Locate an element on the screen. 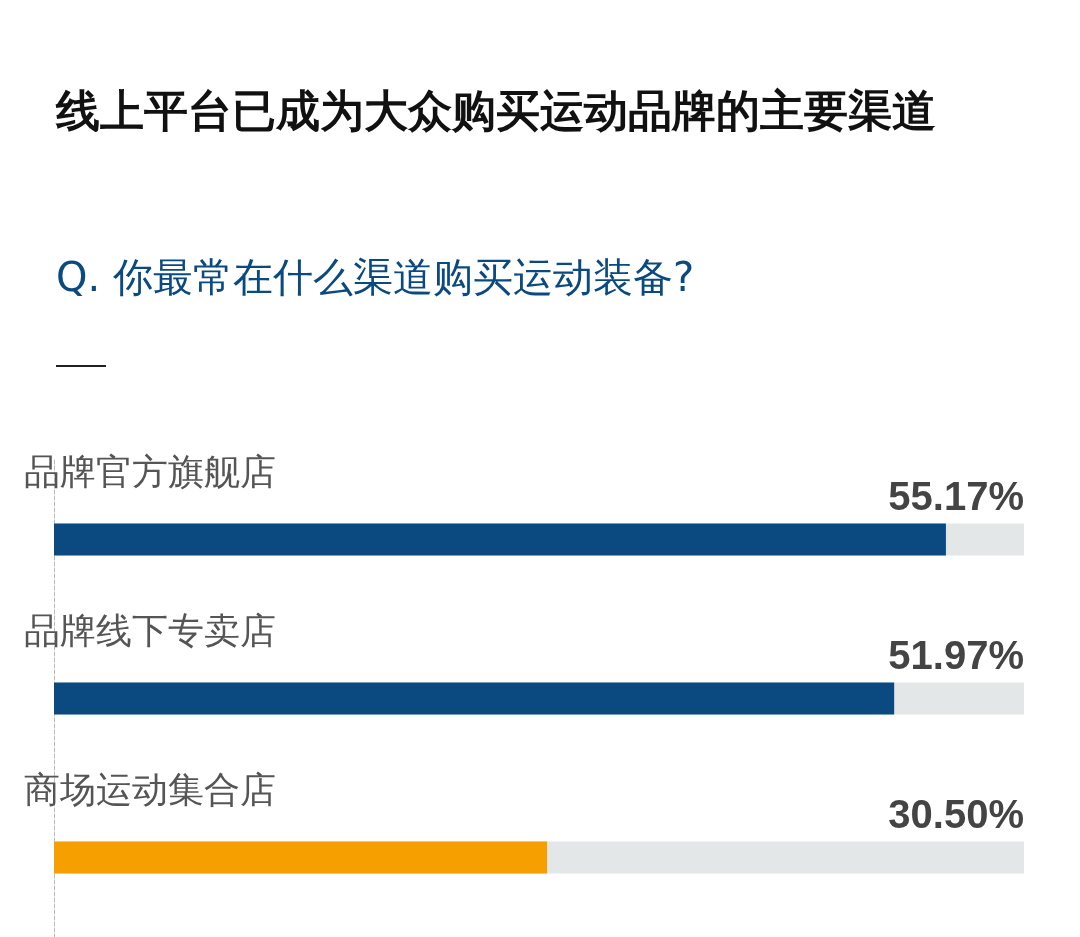  data-label: 55.17% is located at coordinates (956, 495).